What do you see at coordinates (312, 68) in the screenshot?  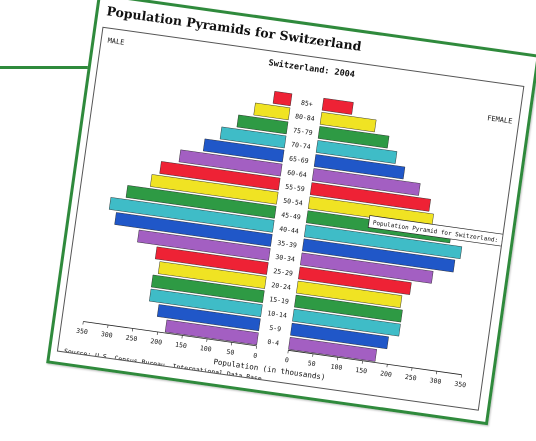 I see `chart-title: Switzerland: 2004` at bounding box center [312, 68].